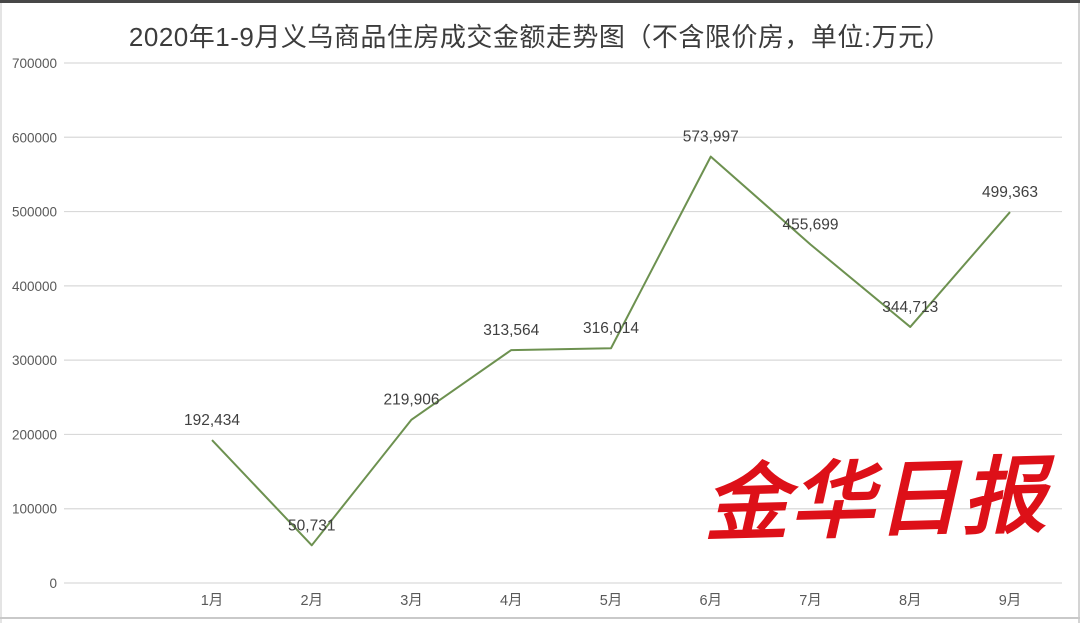  I want to click on bottom-border, so click(540, 618).